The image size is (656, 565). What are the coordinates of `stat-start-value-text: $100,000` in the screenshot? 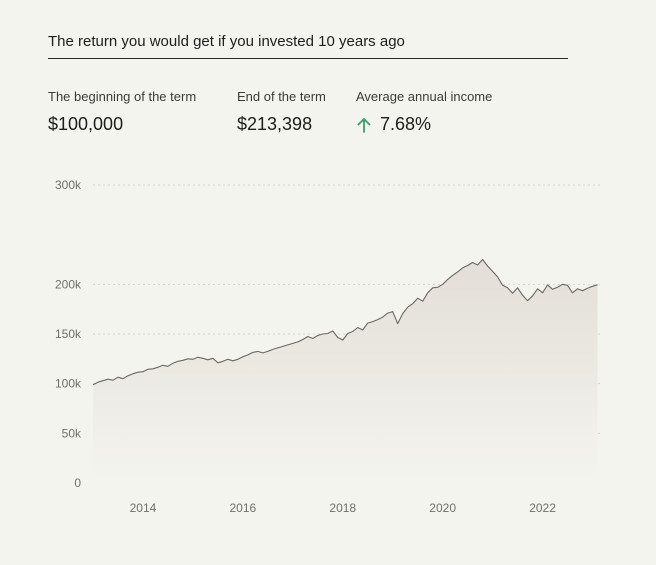 It's located at (86, 124).